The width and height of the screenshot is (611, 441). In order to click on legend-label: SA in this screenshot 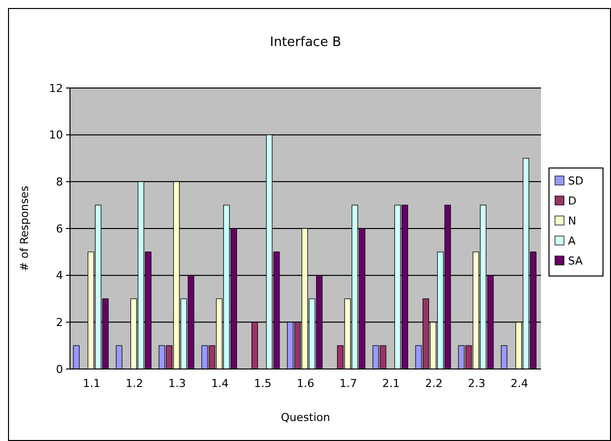, I will do `click(576, 261)`.